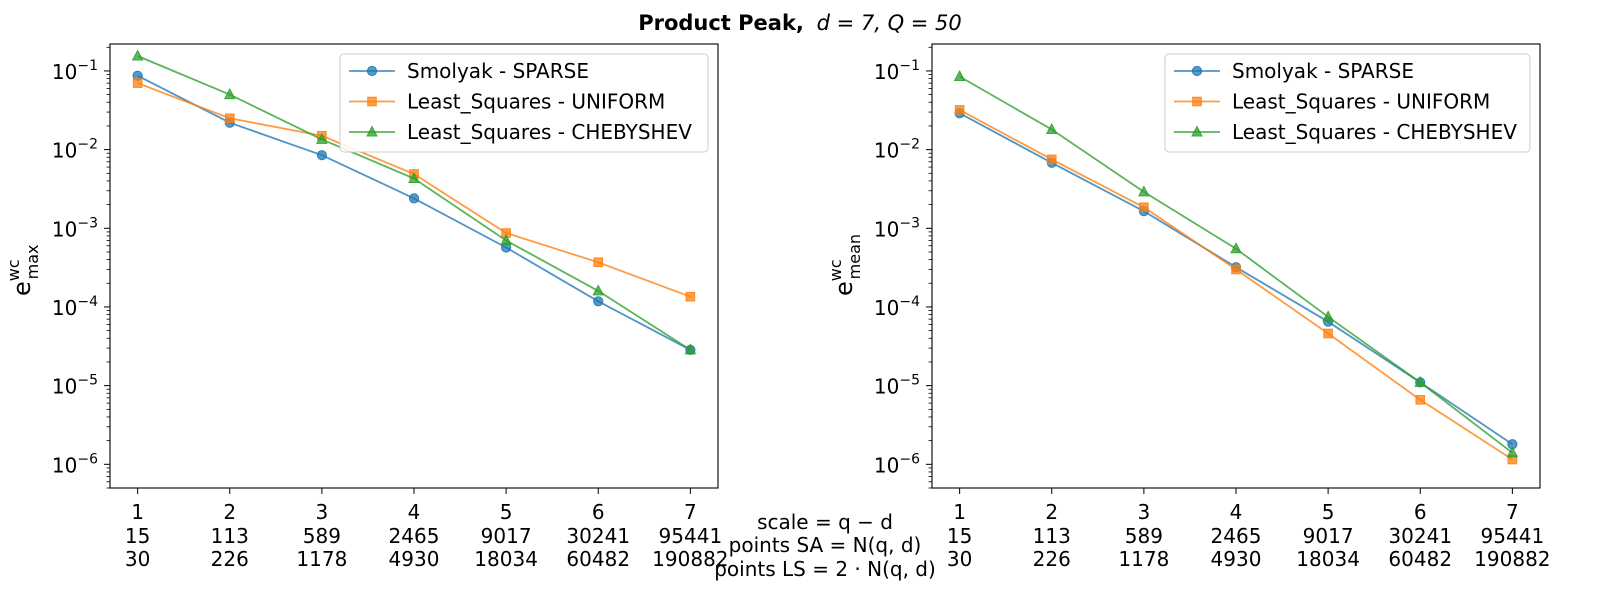  Describe the element at coordinates (721, 23) in the screenshot. I see `figure-title-bold: Product Peak,` at that location.